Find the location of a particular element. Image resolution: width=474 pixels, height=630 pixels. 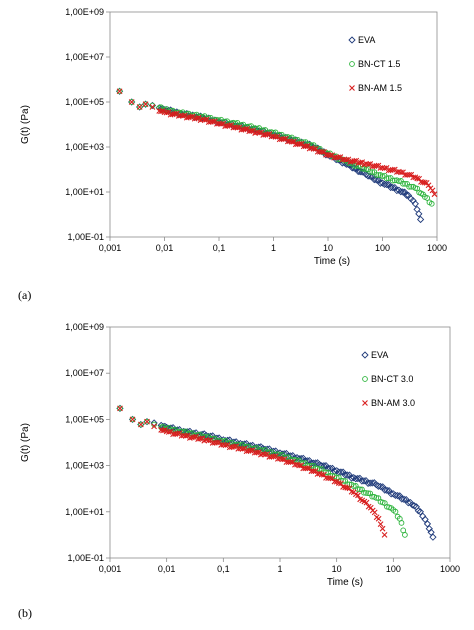

x-tick-label: 10 is located at coordinates (328, 248).